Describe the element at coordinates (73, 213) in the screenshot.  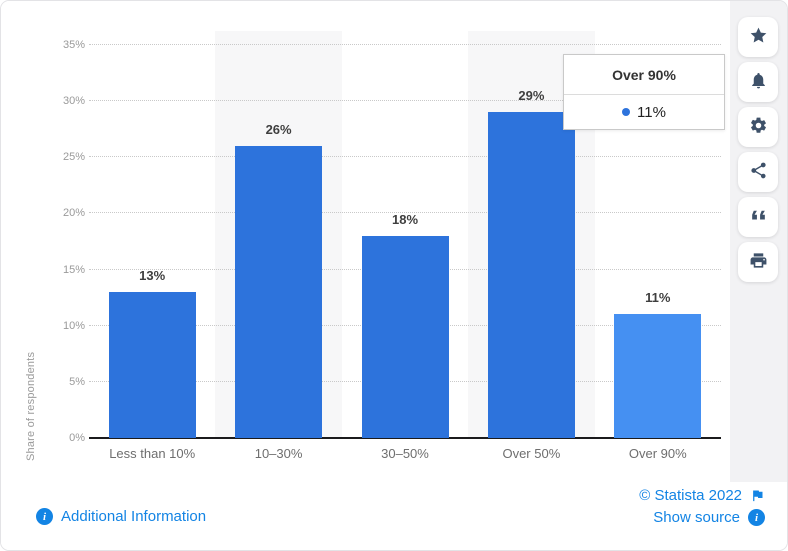
I see `y-tick-label-20: 20%` at that location.